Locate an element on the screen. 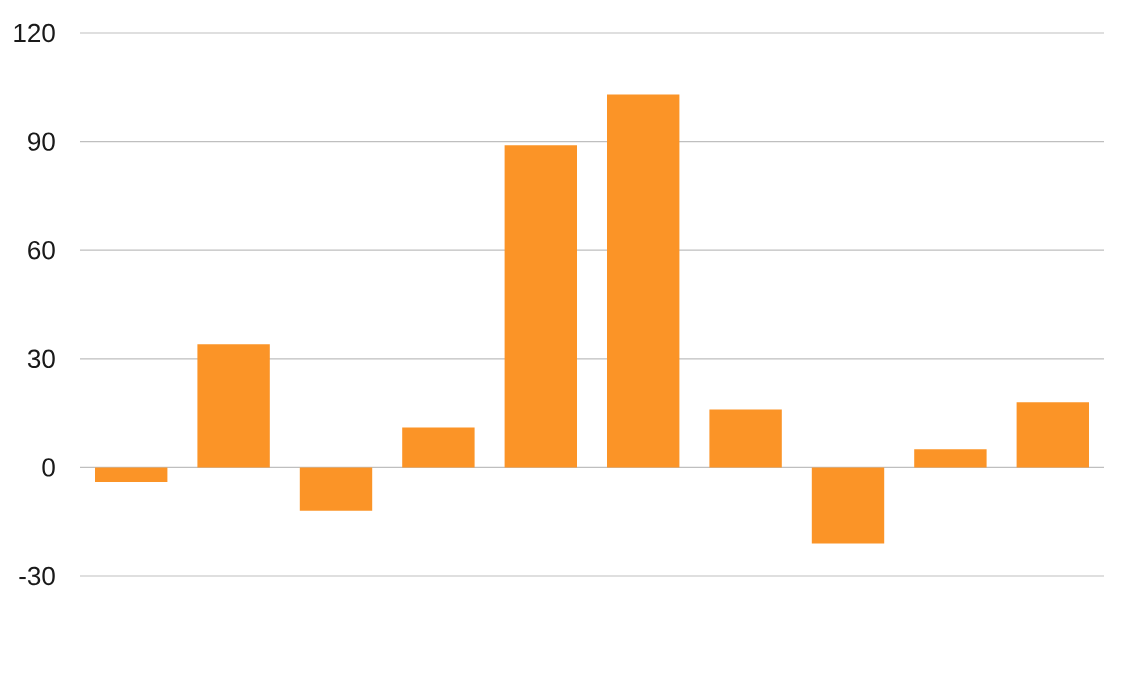 Image resolution: width=1133 pixels, height=684 pixels. y-tick-label: 0 is located at coordinates (48, 467).